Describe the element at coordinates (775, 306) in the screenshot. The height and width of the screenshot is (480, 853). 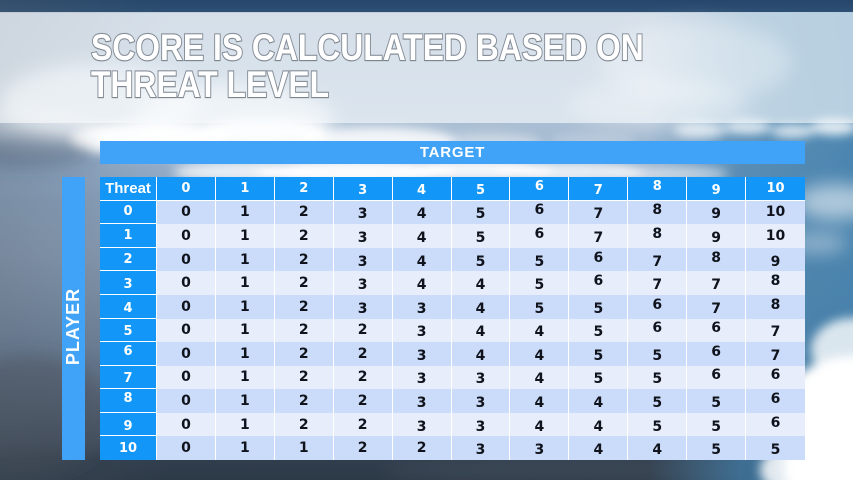
I see `score-cell-r4c10: 8` at that location.